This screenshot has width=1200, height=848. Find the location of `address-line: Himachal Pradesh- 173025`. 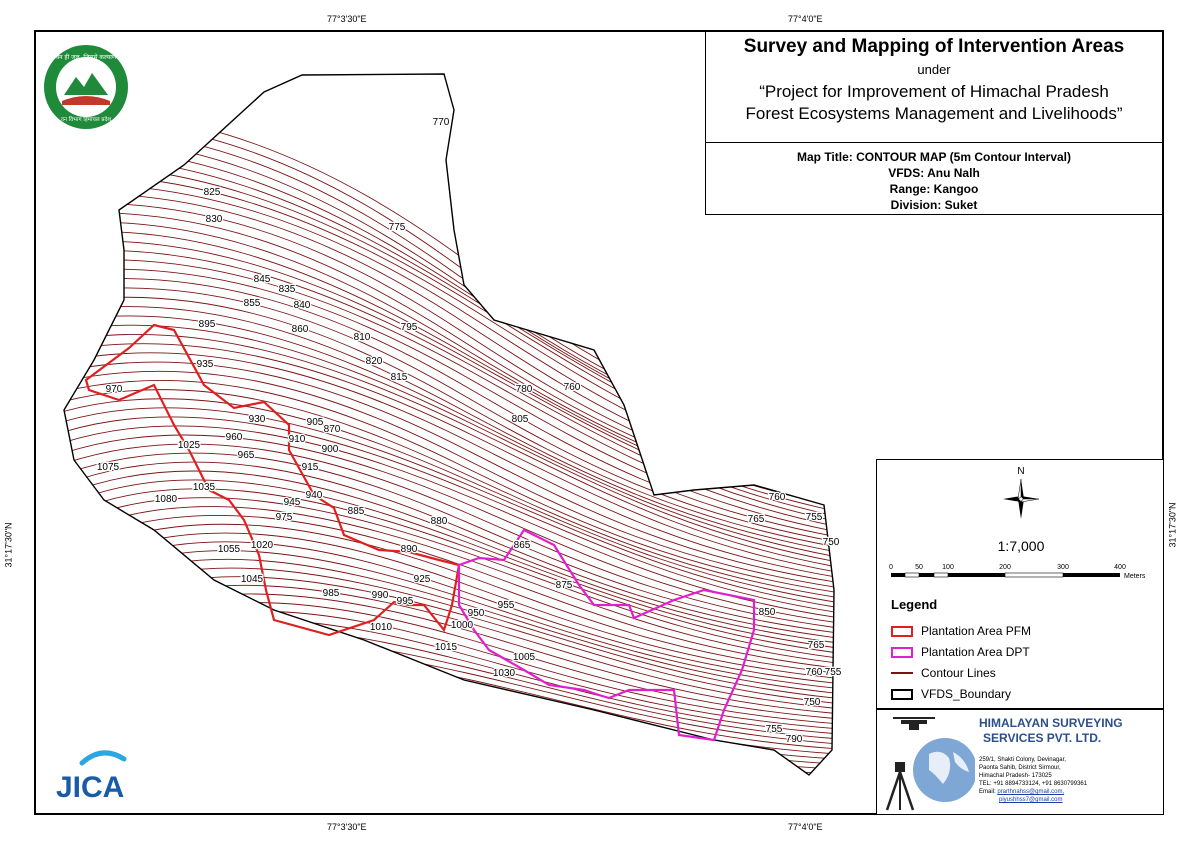

address-line: Himachal Pradesh- 173025 is located at coordinates (1015, 776).